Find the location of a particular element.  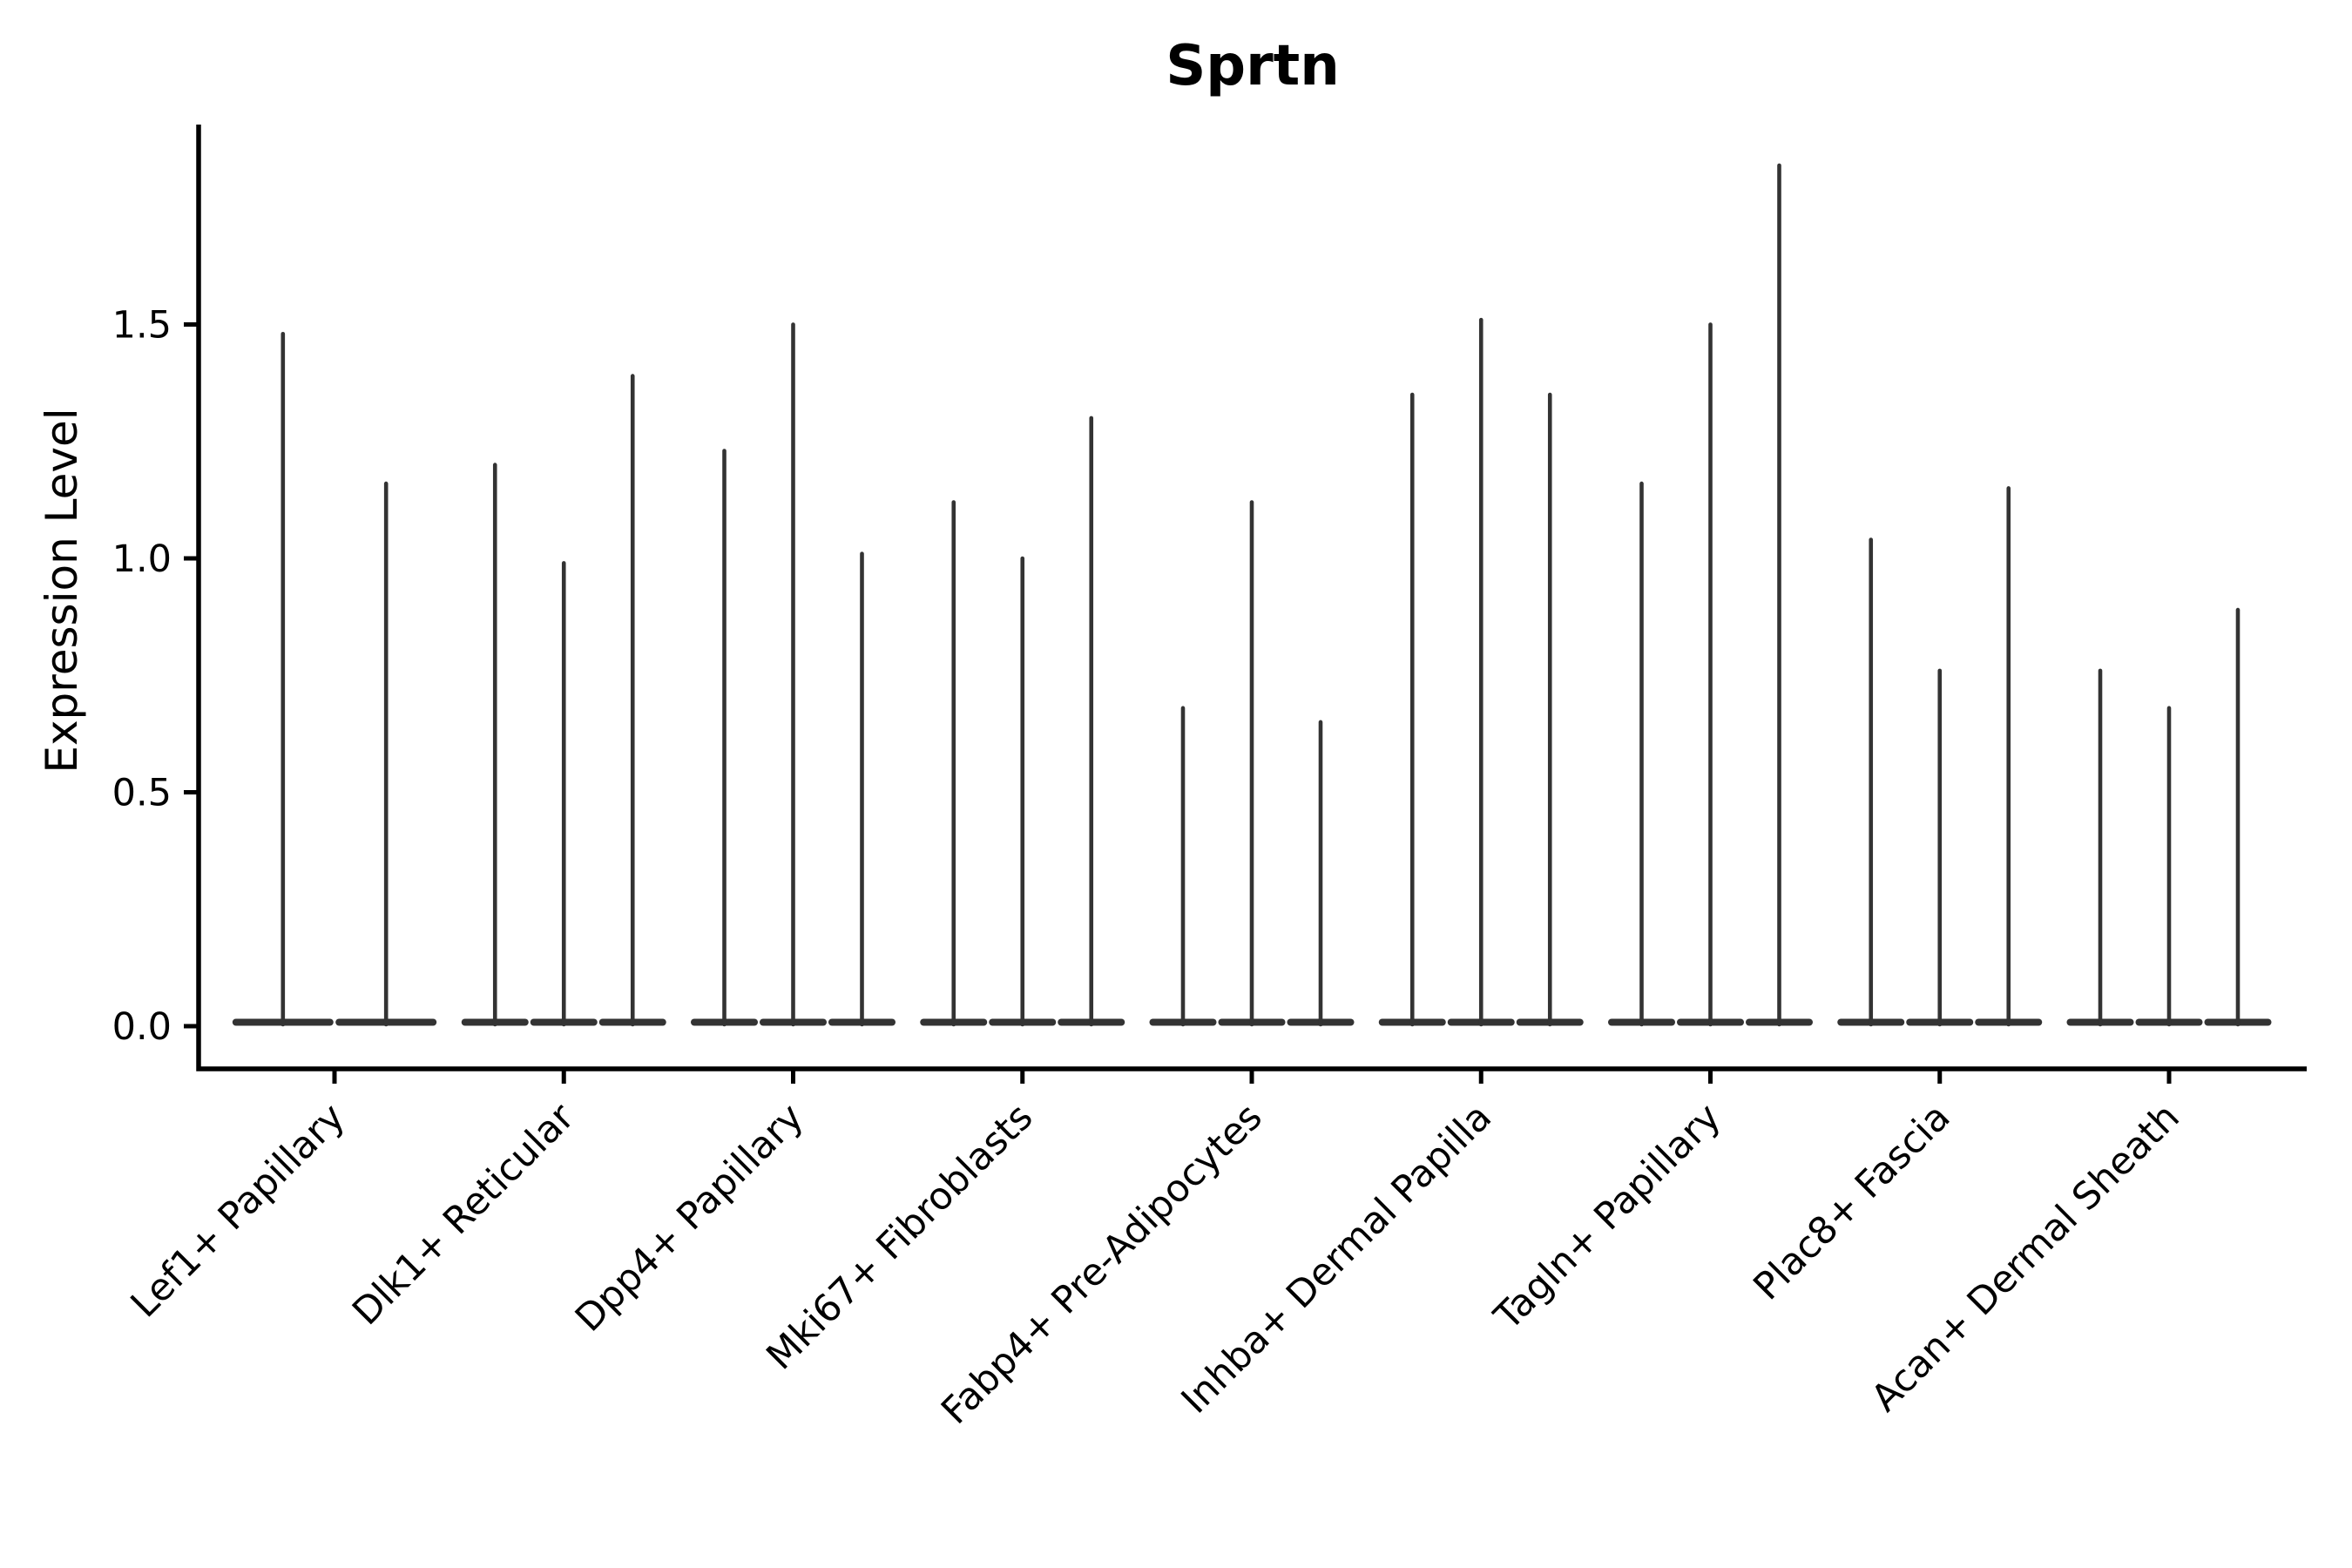

x-tick-label: Dlk1+ Reticular is located at coordinates (464, 1214).